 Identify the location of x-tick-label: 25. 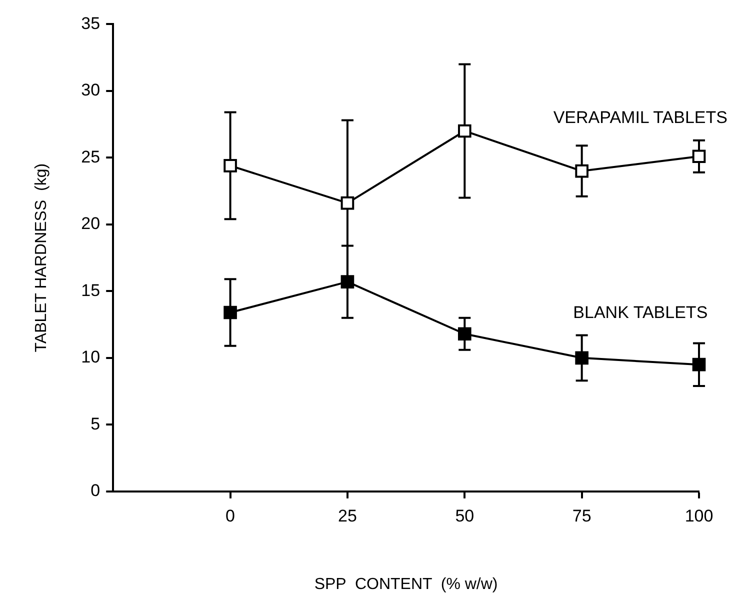
(347, 516).